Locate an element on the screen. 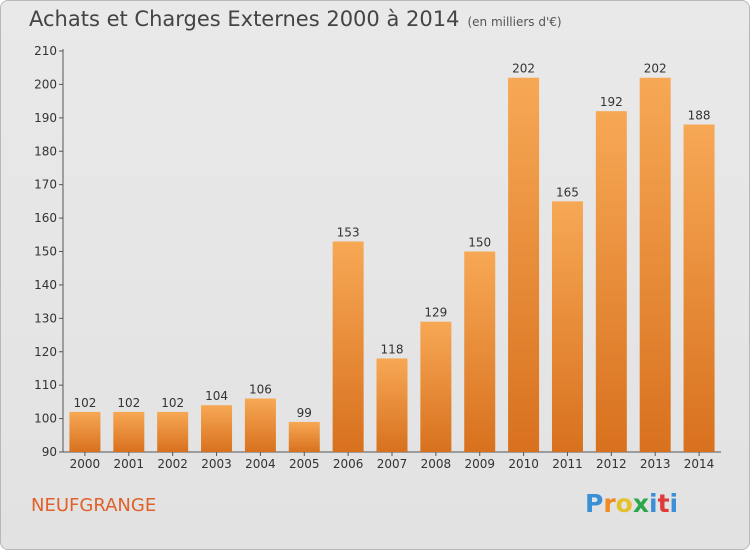 The image size is (750, 550). y-tick-label: 170 is located at coordinates (45, 185).